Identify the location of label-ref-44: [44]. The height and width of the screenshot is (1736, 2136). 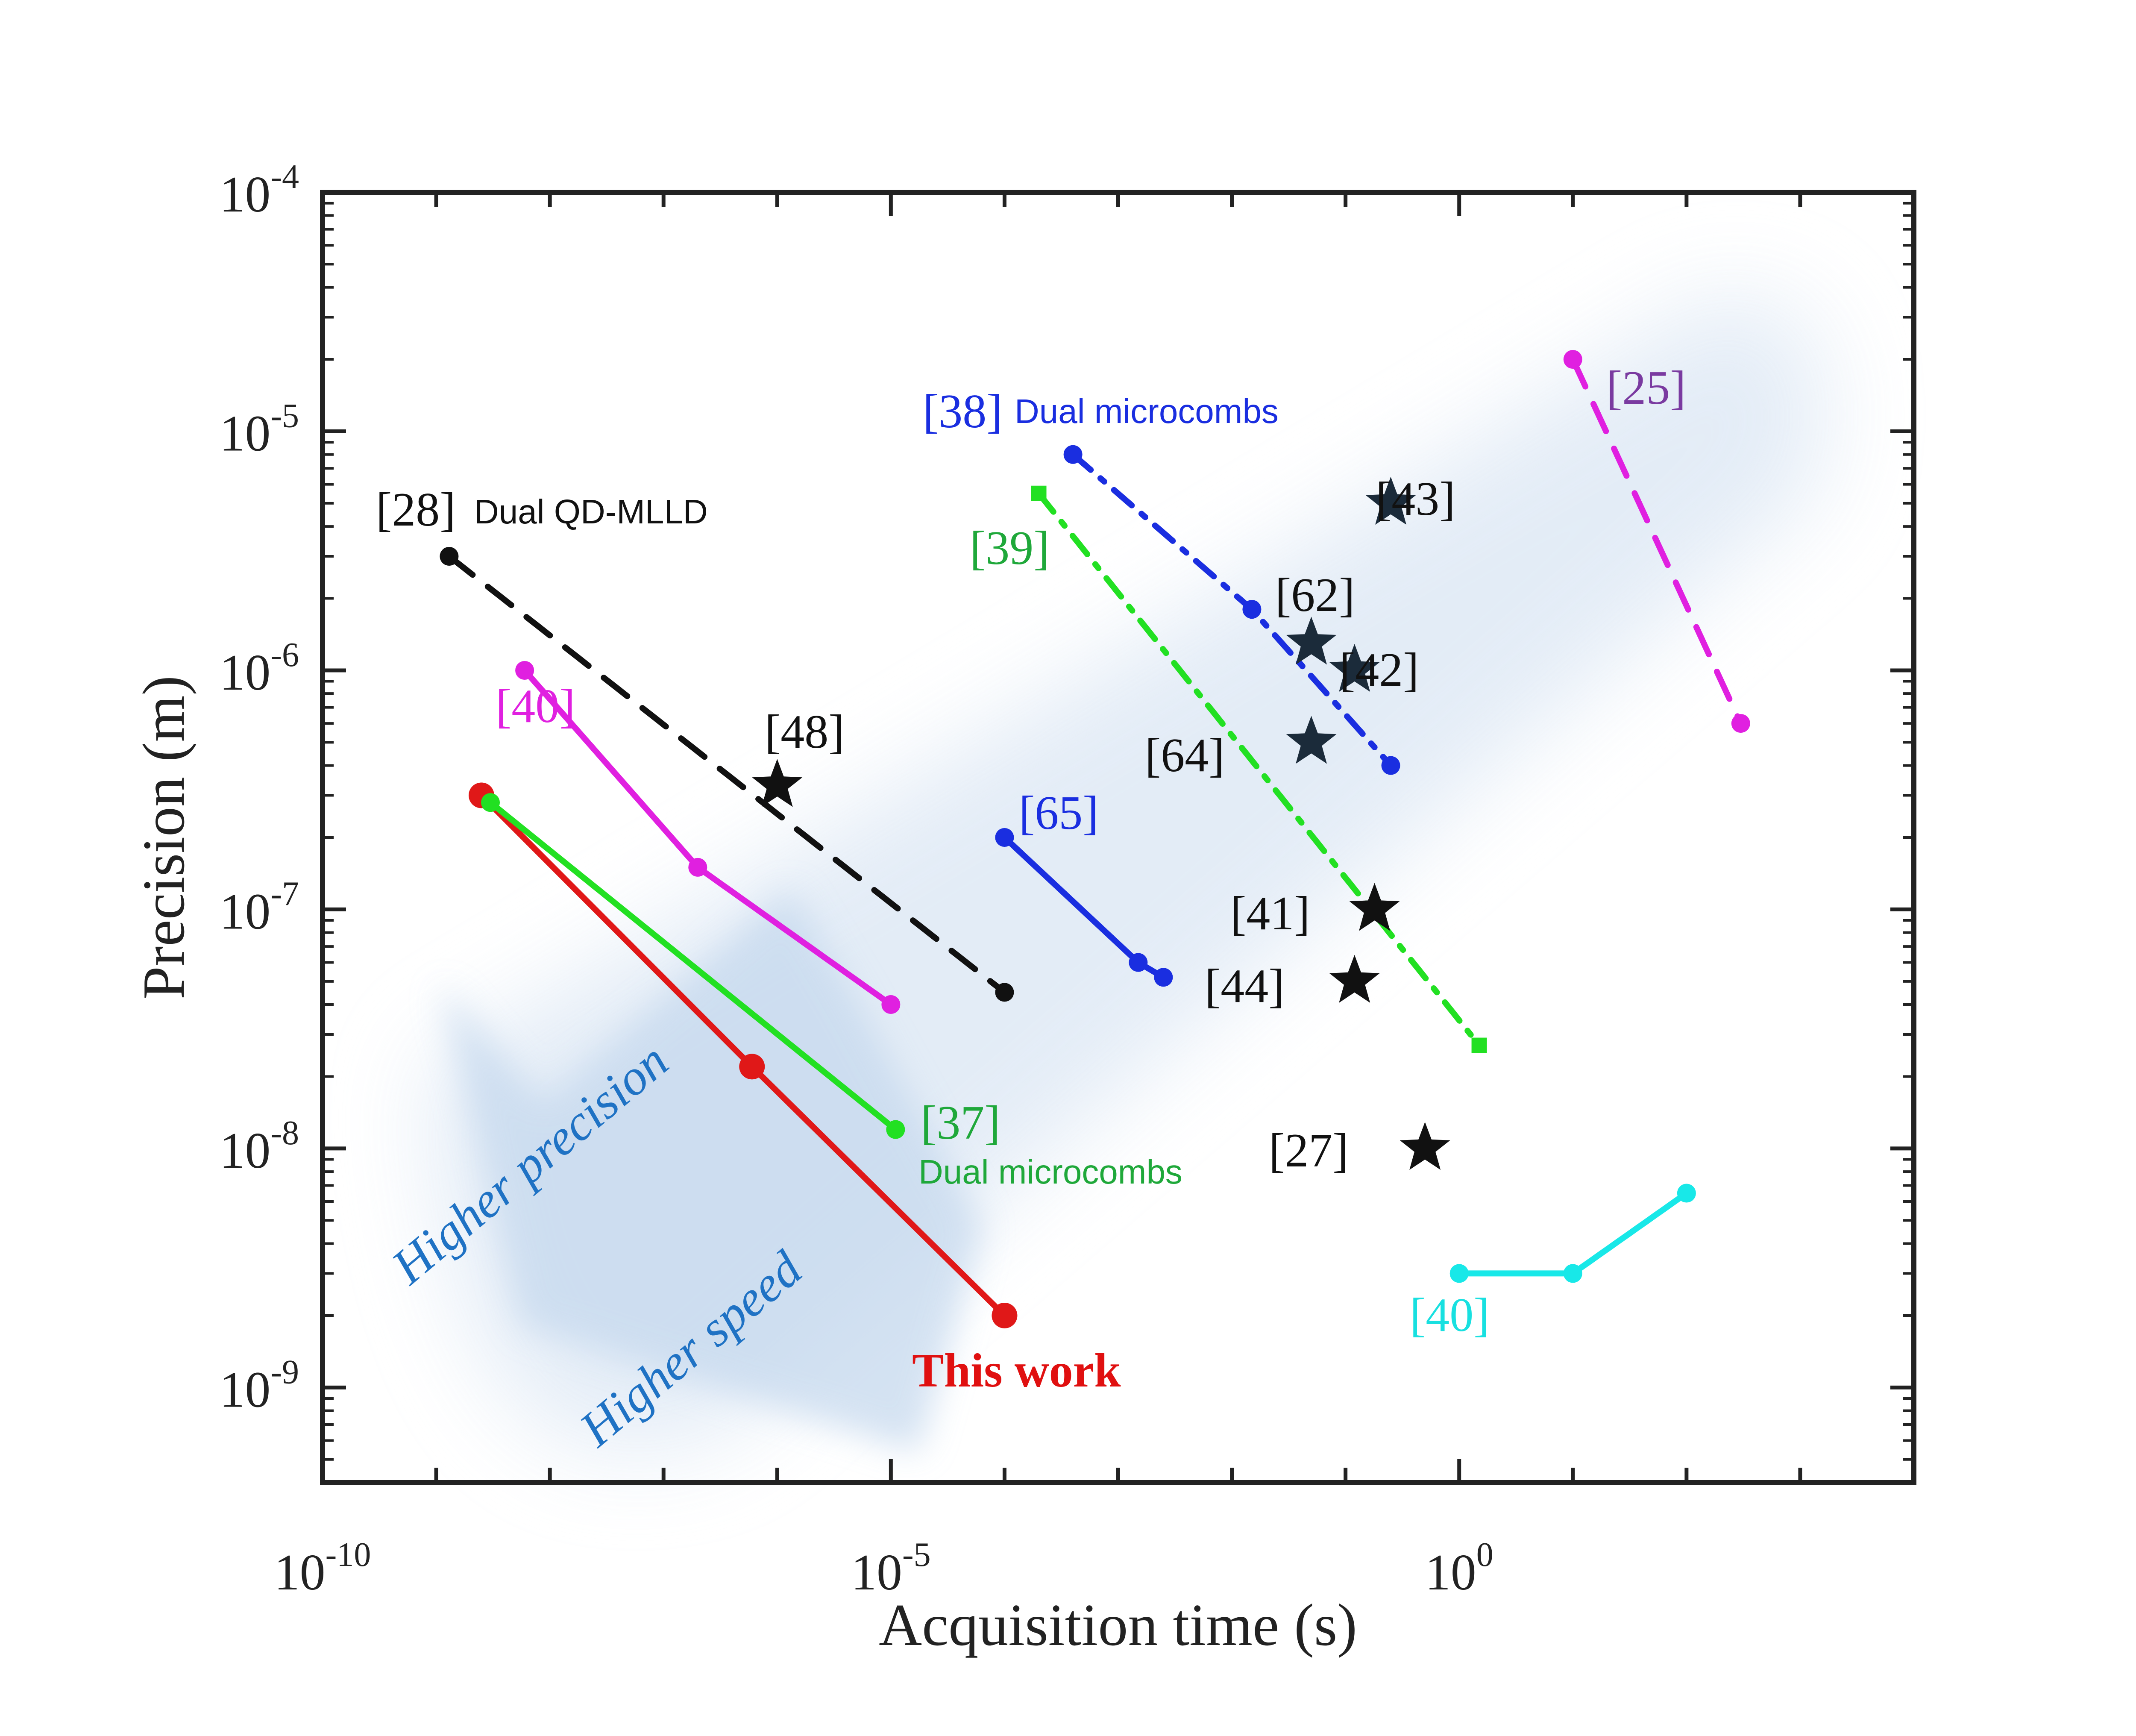
(1245, 986).